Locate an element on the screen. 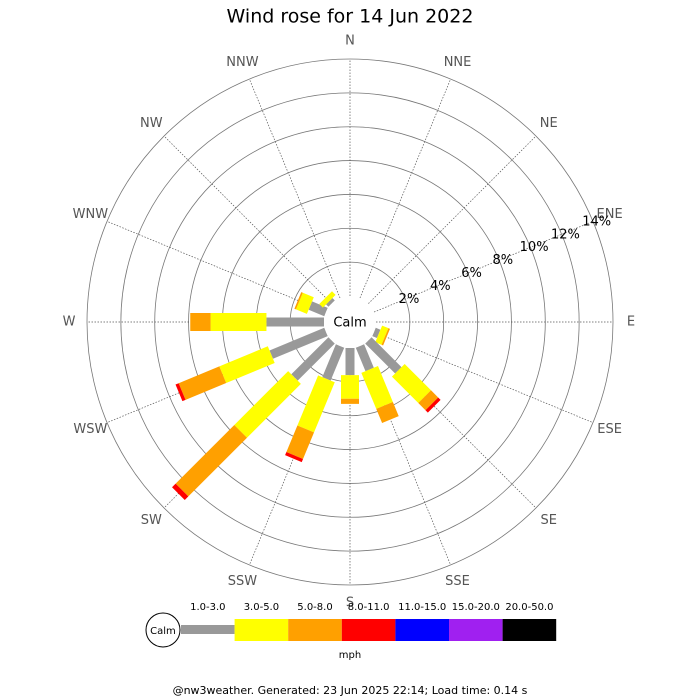 The height and width of the screenshot is (700, 700). calm-label: Calm is located at coordinates (349, 323).